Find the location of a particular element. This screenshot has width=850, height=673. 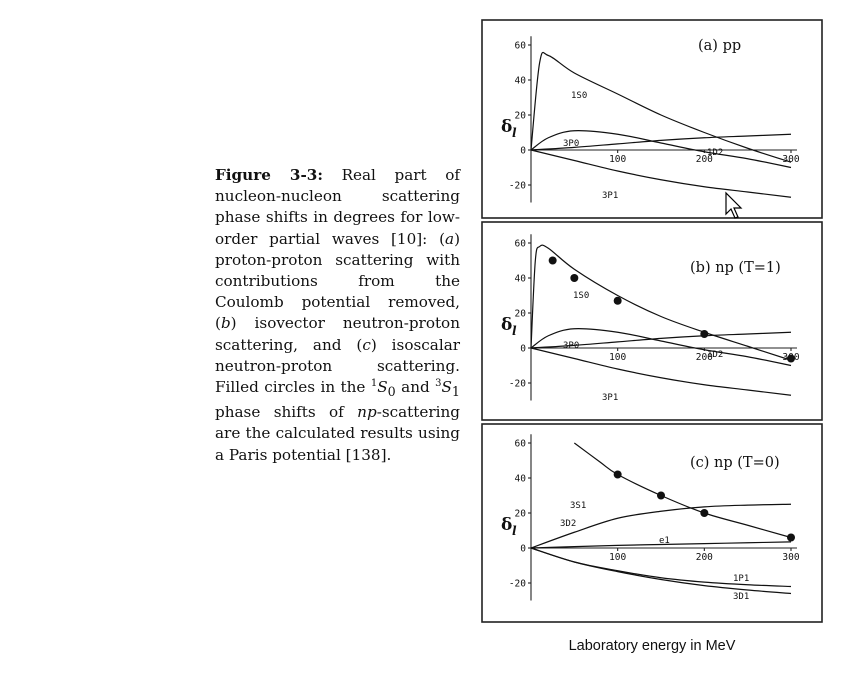

caption-italic: a is located at coordinates (450, 238).